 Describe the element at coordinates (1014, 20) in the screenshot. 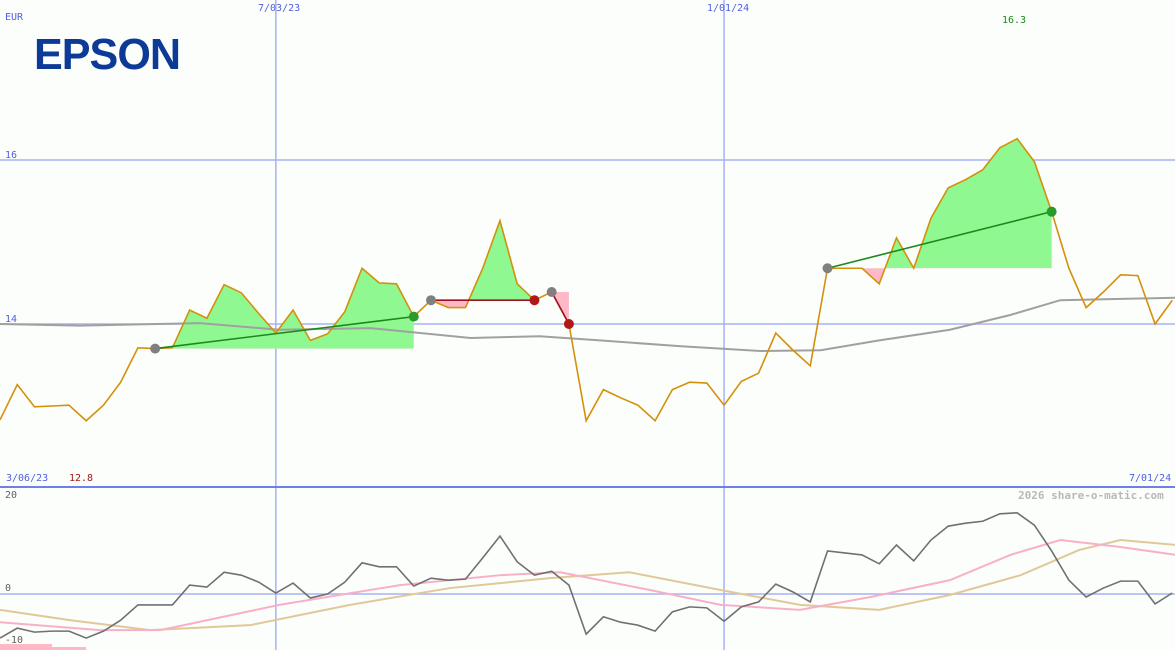

I see `high-price-label: 16.3` at that location.